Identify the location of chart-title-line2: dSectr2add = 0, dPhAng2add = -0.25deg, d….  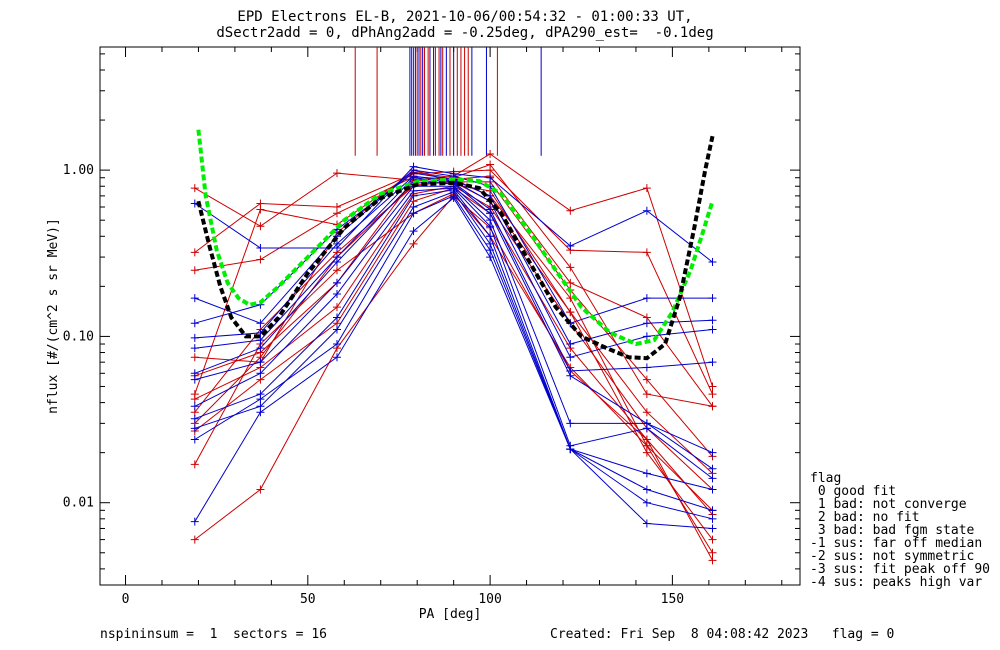
(465, 33).